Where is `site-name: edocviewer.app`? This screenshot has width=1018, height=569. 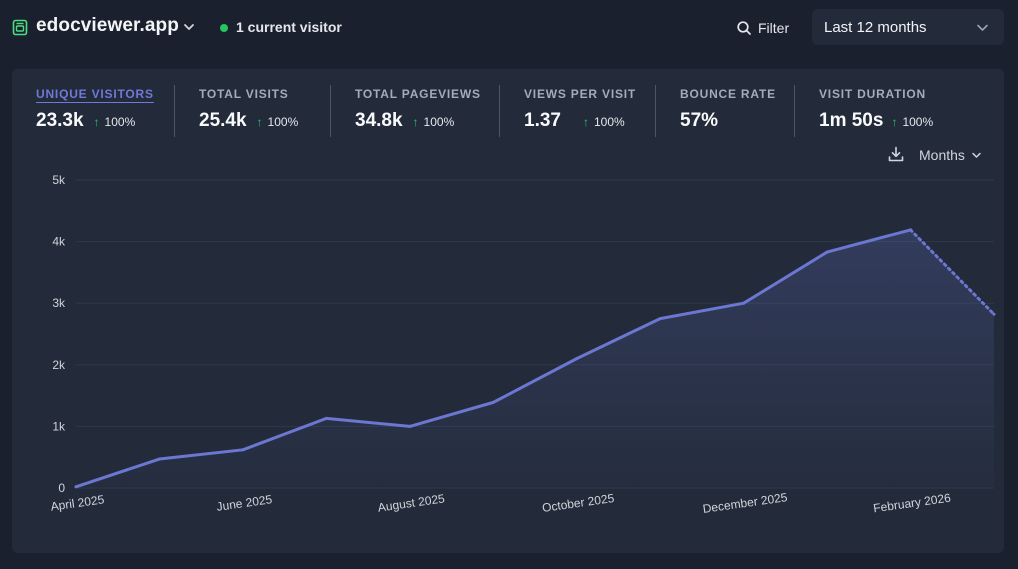 site-name: edocviewer.app is located at coordinates (107, 25).